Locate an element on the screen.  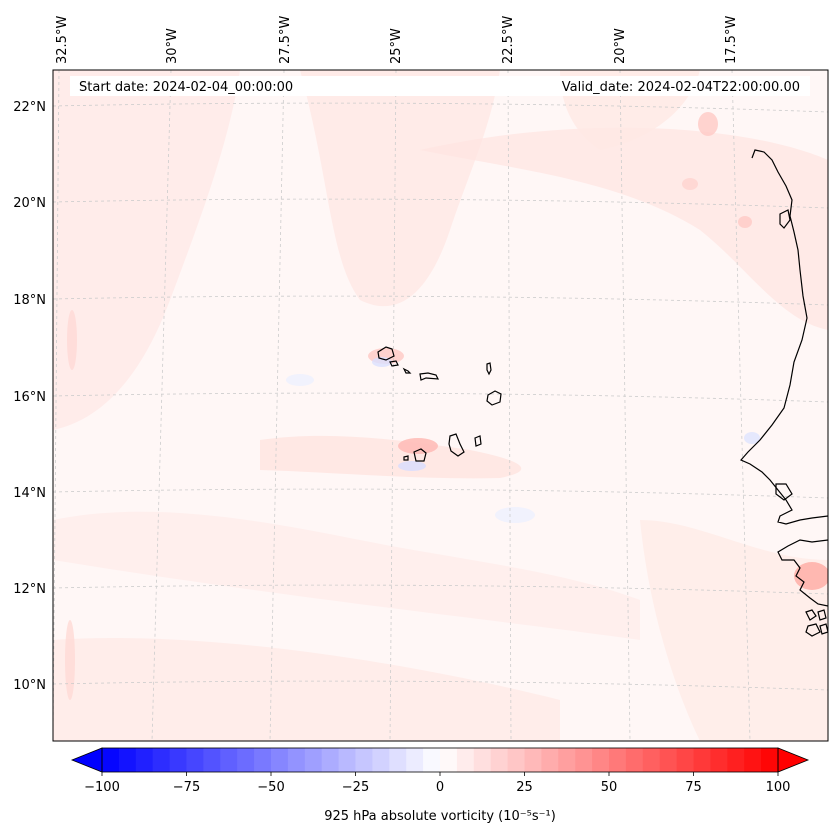
parallel-14N is located at coordinates (440, 493).